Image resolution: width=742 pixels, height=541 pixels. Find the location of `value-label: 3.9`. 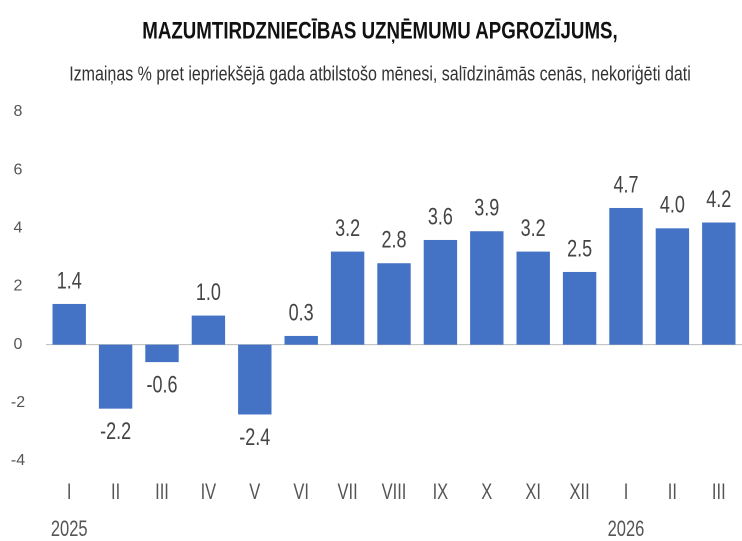

value-label: 3.9 is located at coordinates (486, 208).